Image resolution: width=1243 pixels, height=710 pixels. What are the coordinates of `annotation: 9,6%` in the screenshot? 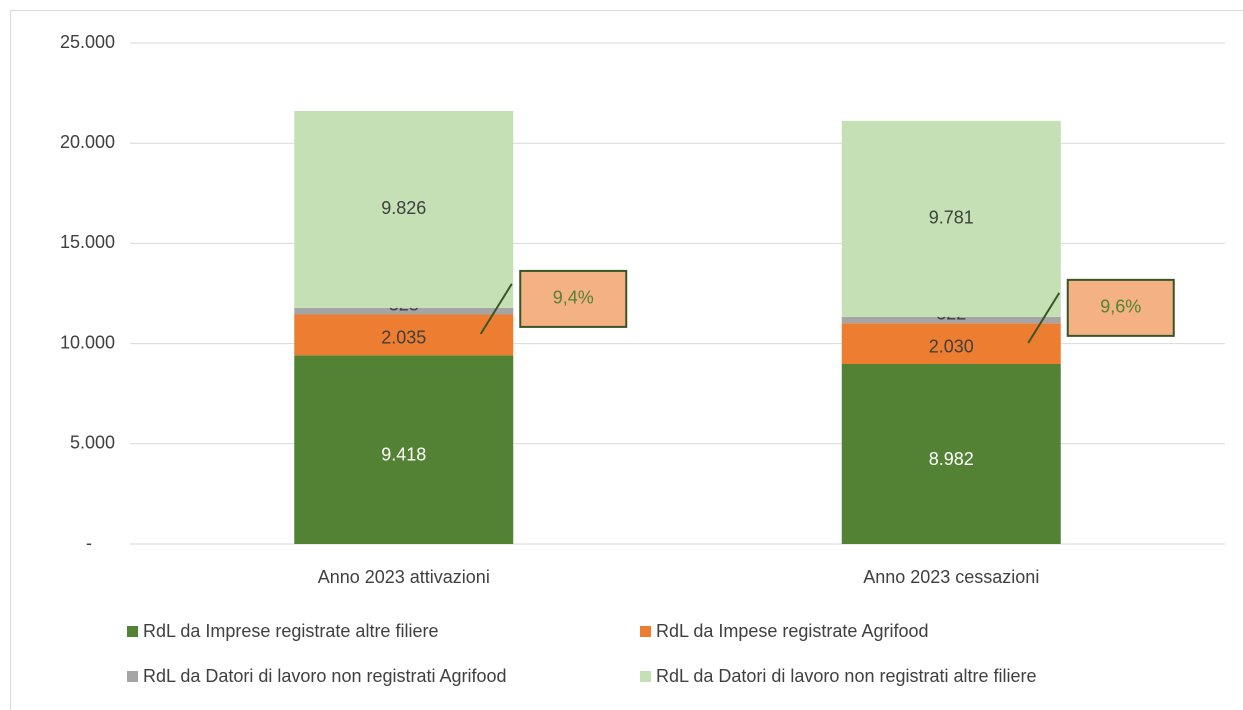 It's located at (1120, 307).